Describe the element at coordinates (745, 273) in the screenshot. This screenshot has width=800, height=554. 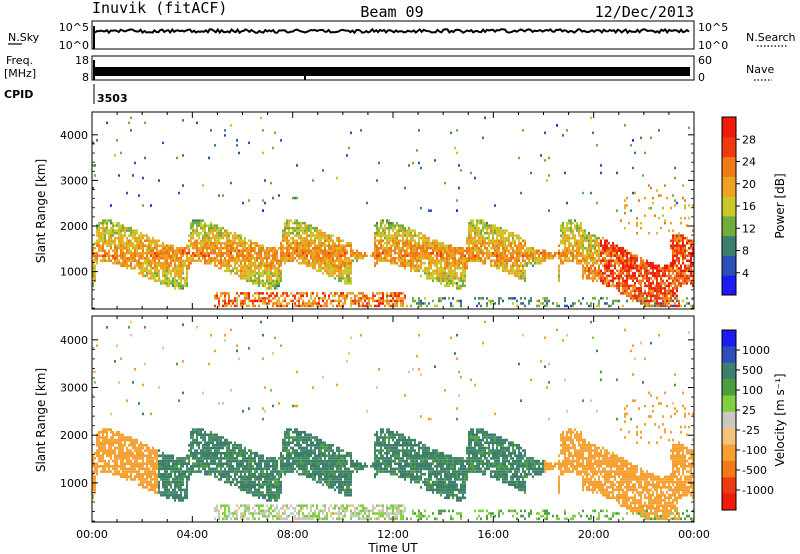
I see `power-colorbar-tick-label: 4` at that location.